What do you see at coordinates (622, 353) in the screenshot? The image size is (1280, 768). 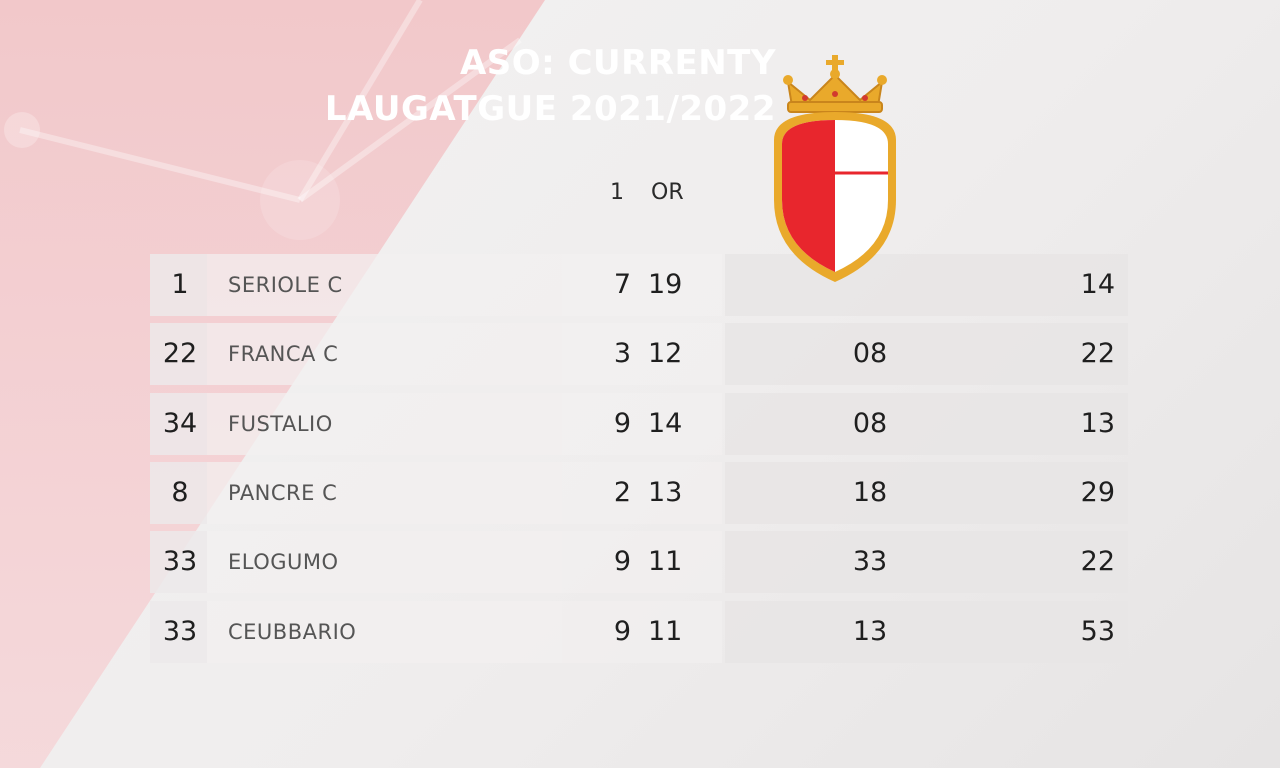 I see `stat-1: 3` at bounding box center [622, 353].